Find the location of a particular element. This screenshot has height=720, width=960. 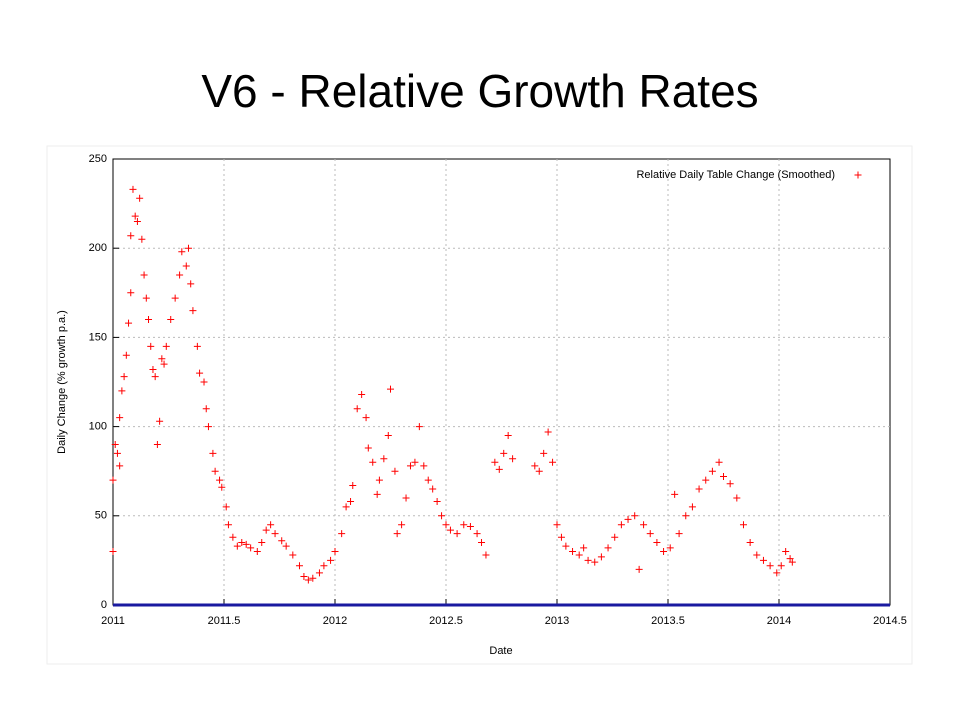

legend-label: Relative Daily Table Change (Smoothed) is located at coordinates (735, 175).